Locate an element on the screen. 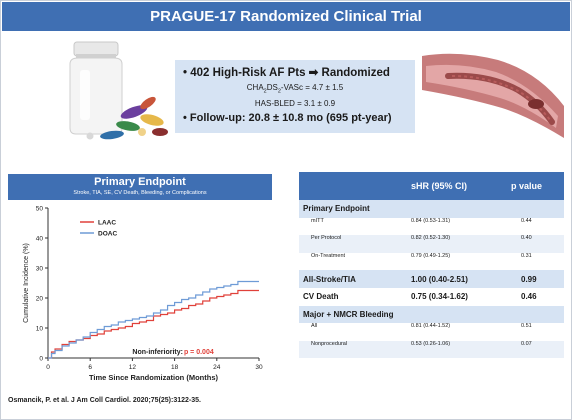  table-row: Primary Endpoint is located at coordinates (431, 209).